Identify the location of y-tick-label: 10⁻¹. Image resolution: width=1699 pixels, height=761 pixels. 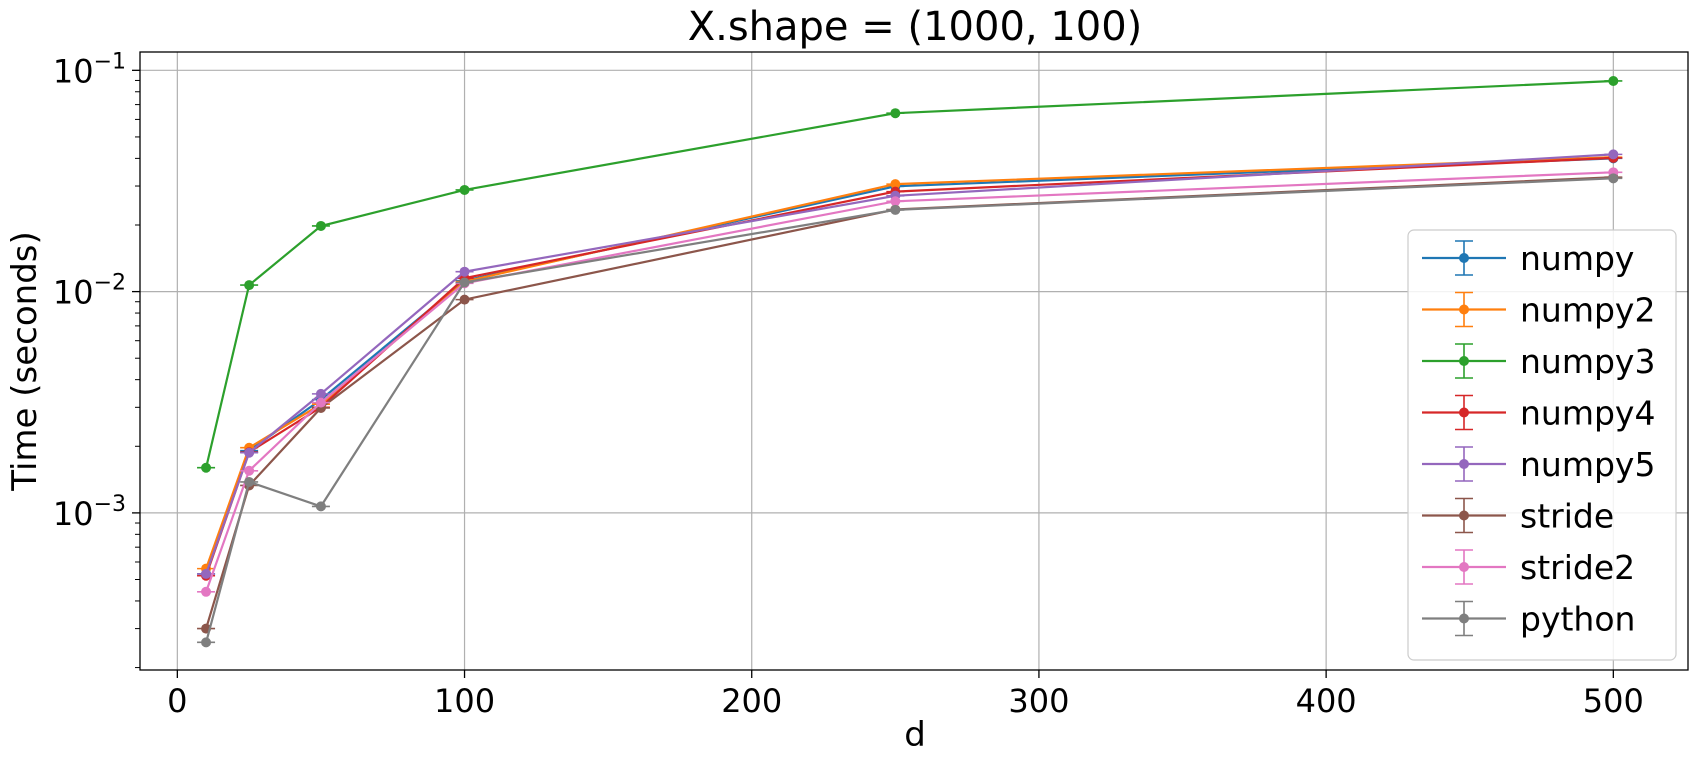
(89, 69).